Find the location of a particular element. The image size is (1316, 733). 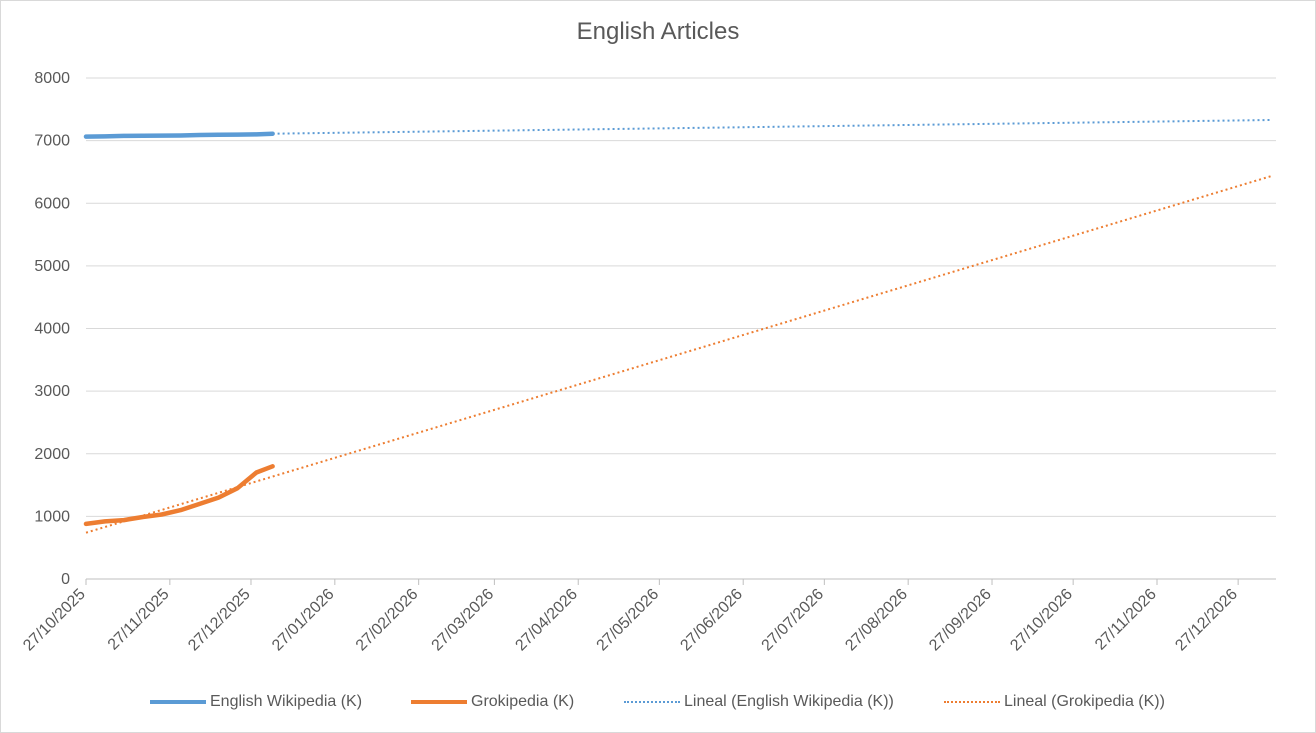

x-tick-label: 27/06/2026 is located at coordinates (711, 620).